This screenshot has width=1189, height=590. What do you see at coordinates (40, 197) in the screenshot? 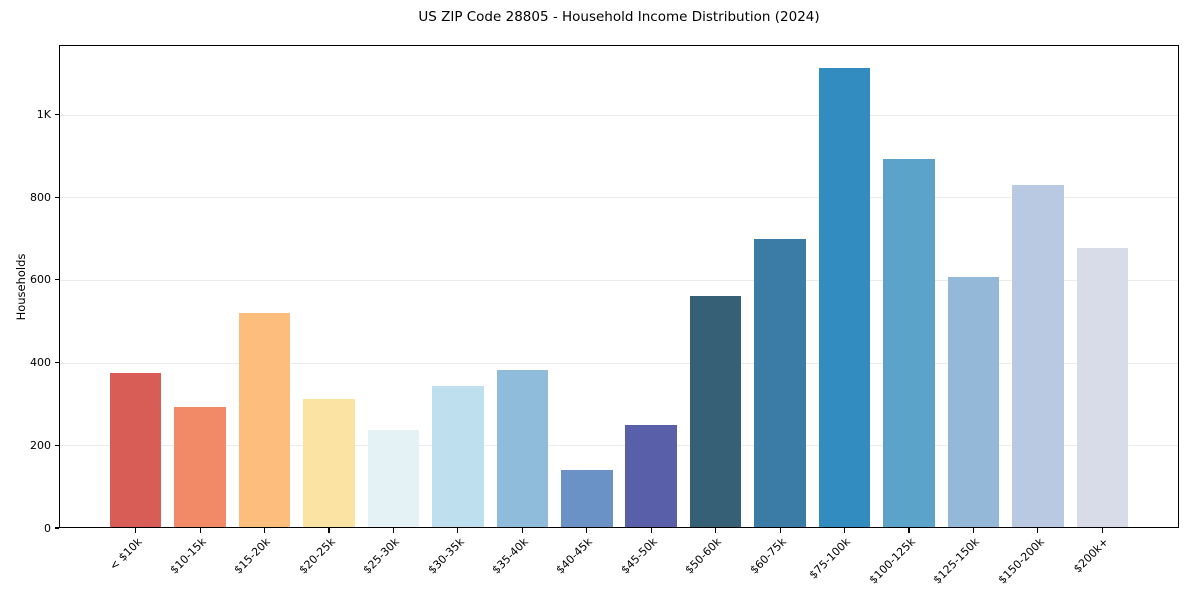
I see `y-tick-label: 800` at bounding box center [40, 197].